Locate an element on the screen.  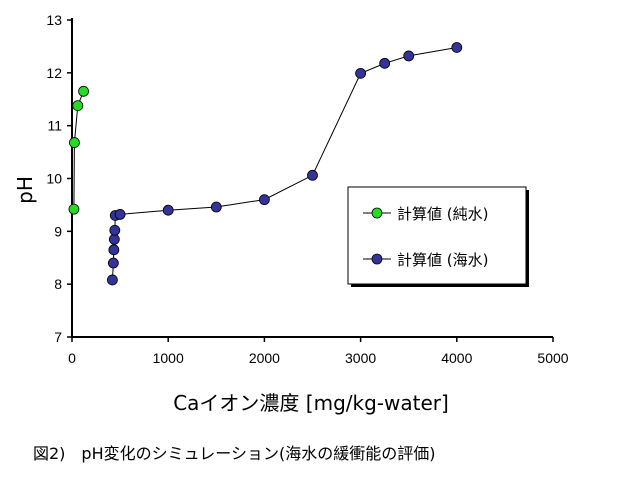
figure-caption: 図2) pH変化のシミュレーション(海水の緩衝能の評価) is located at coordinates (234, 453).